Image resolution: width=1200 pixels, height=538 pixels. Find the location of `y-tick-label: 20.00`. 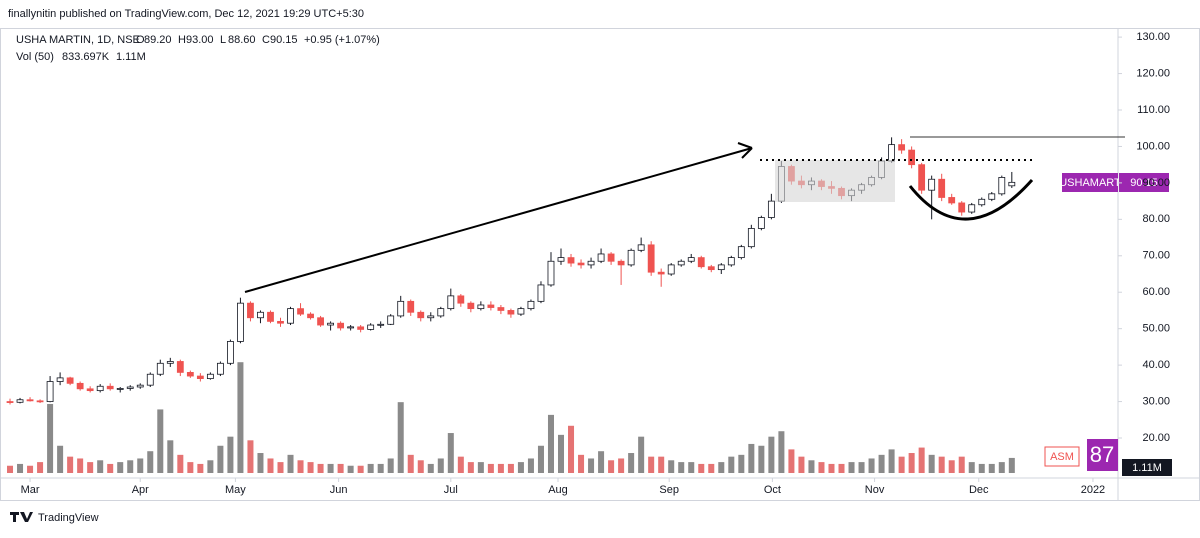

y-tick-label: 20.00 is located at coordinates (1156, 438).